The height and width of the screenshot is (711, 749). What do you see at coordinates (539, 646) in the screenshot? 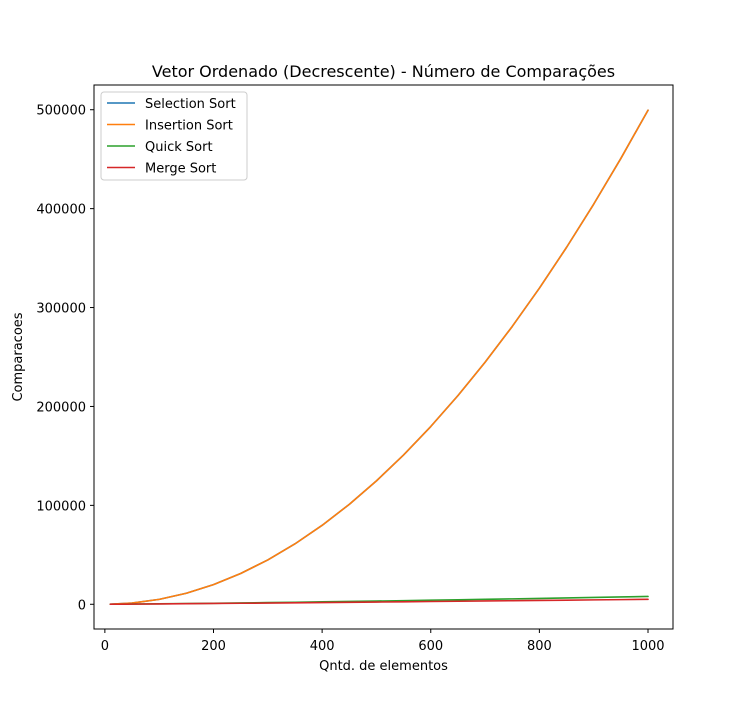
I see `x-tick-label: 800` at bounding box center [539, 646].